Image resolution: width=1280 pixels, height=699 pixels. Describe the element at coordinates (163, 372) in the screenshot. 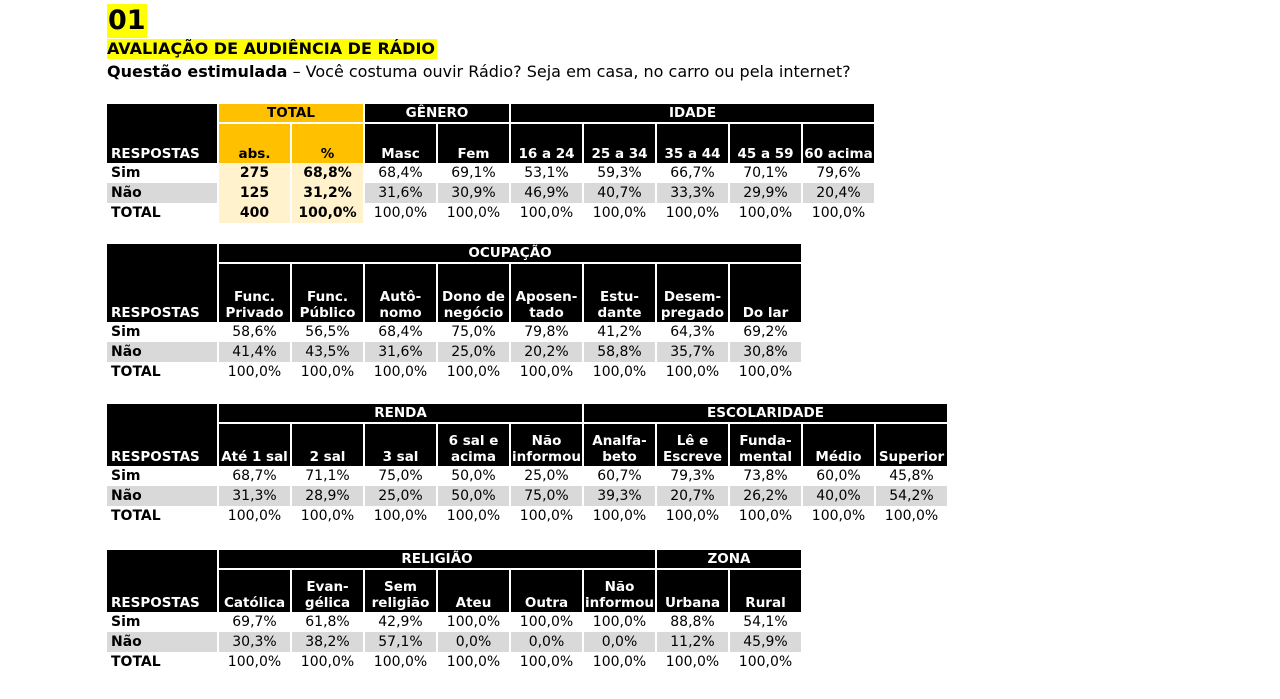

I see `row-label: TOTAL` at that location.